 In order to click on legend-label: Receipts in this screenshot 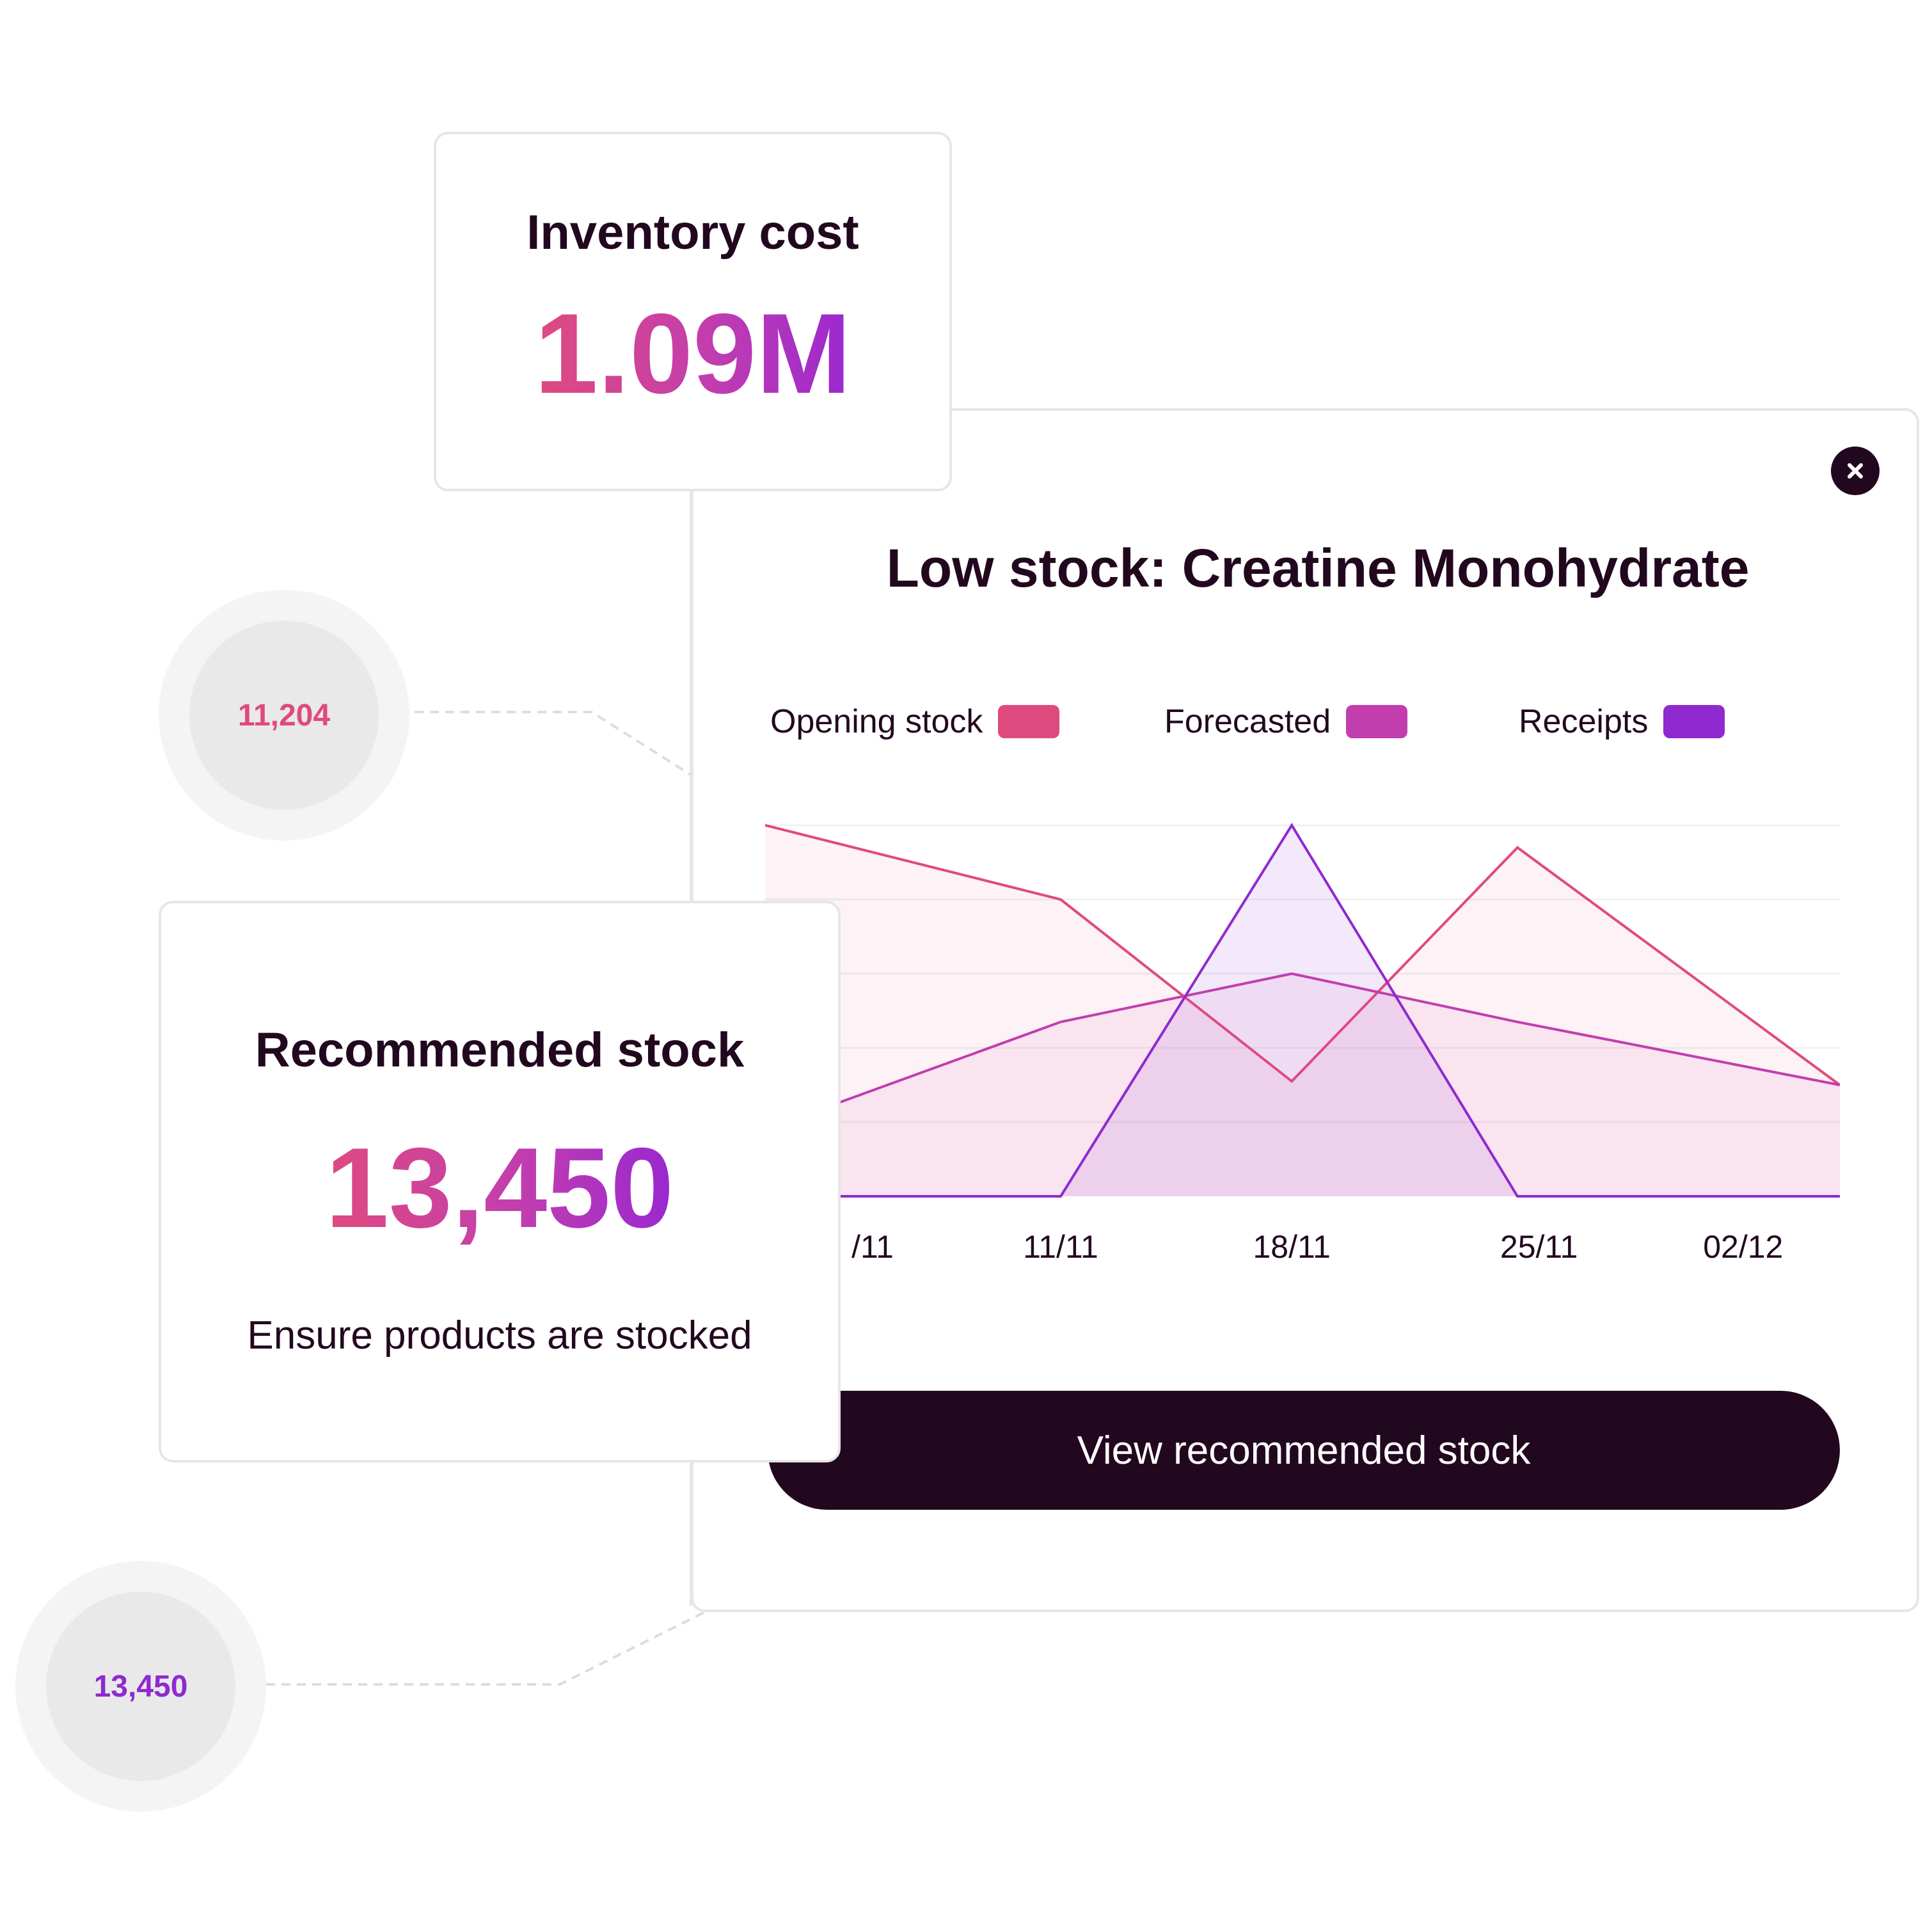, I will do `click(1584, 721)`.